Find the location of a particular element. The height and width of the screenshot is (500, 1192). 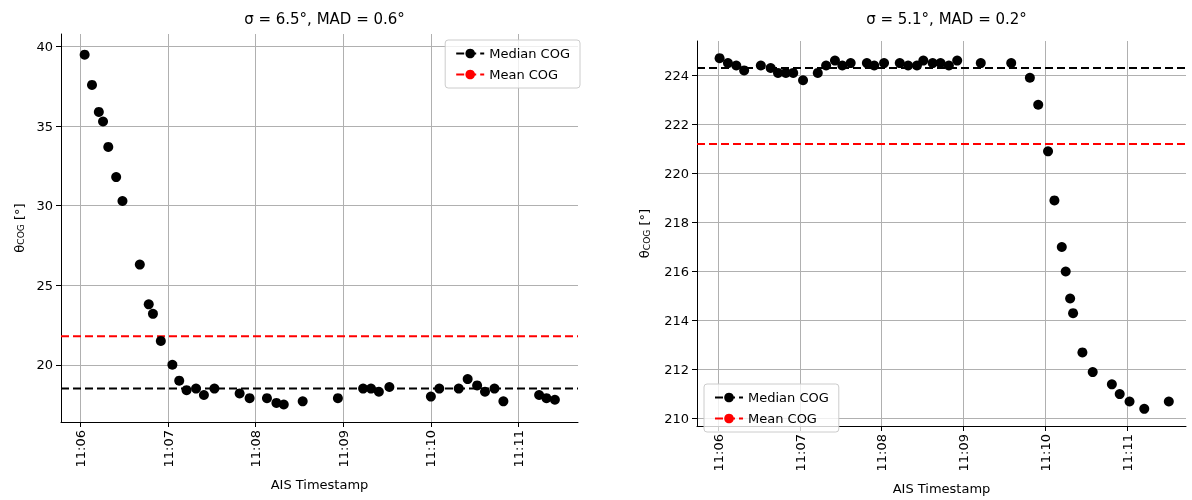

y-tick-label: 218 is located at coordinates (676, 222).